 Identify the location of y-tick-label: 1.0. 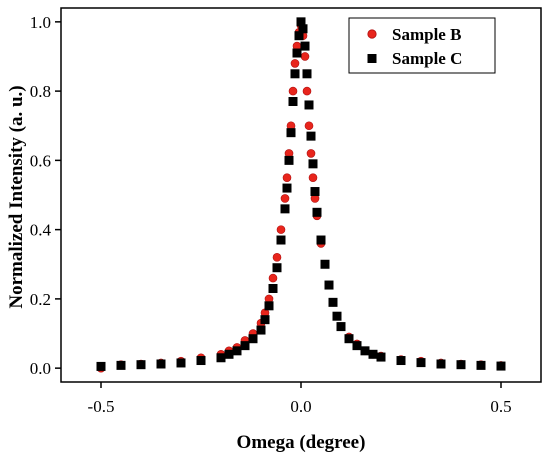
(40, 22).